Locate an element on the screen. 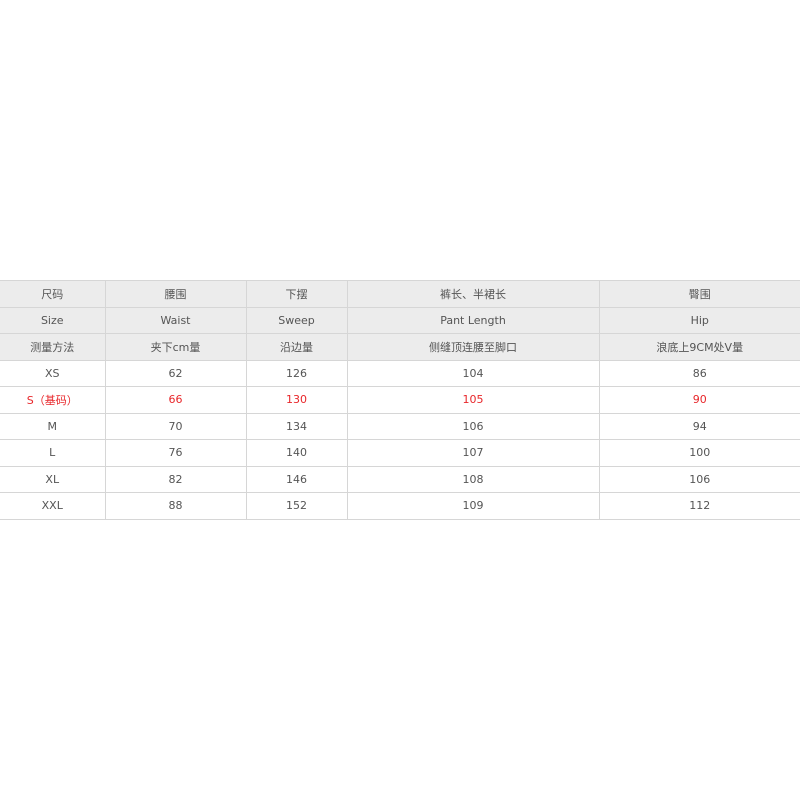  data-row: M 70 134 106 94 is located at coordinates (400, 426).